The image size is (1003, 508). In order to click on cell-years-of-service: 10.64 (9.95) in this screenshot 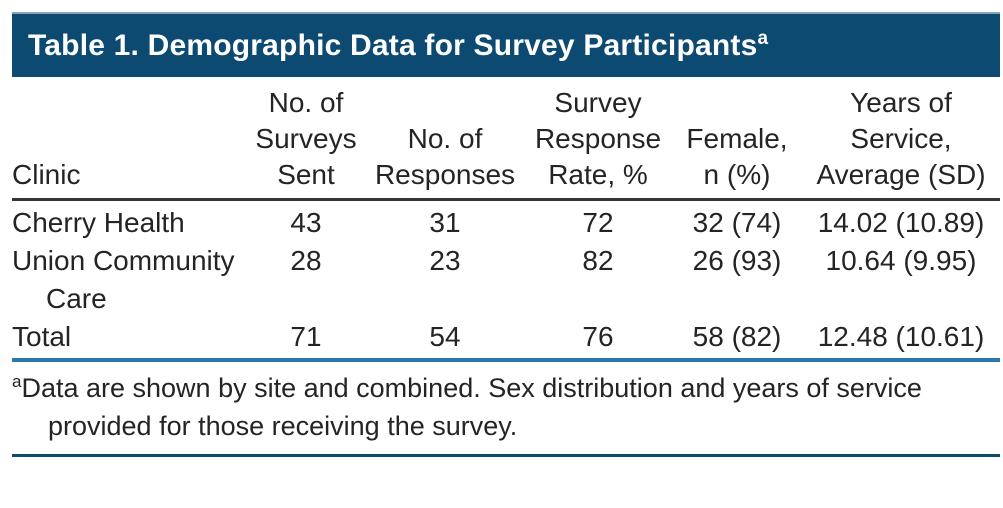, I will do `click(901, 260)`.